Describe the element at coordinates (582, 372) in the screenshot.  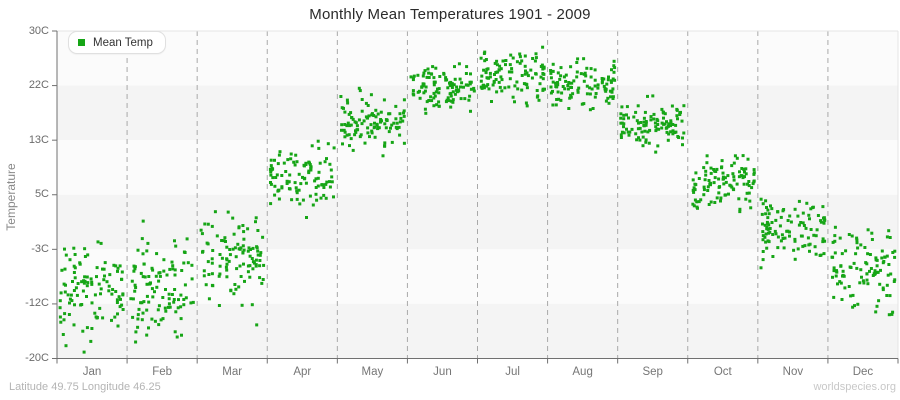
I see `x-tick-label: Aug` at that location.